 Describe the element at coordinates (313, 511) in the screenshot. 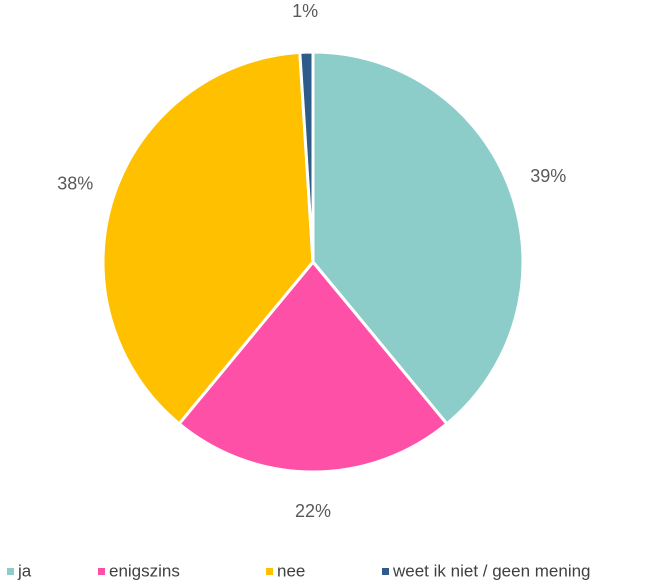

I see `data-label: 22%` at that location.